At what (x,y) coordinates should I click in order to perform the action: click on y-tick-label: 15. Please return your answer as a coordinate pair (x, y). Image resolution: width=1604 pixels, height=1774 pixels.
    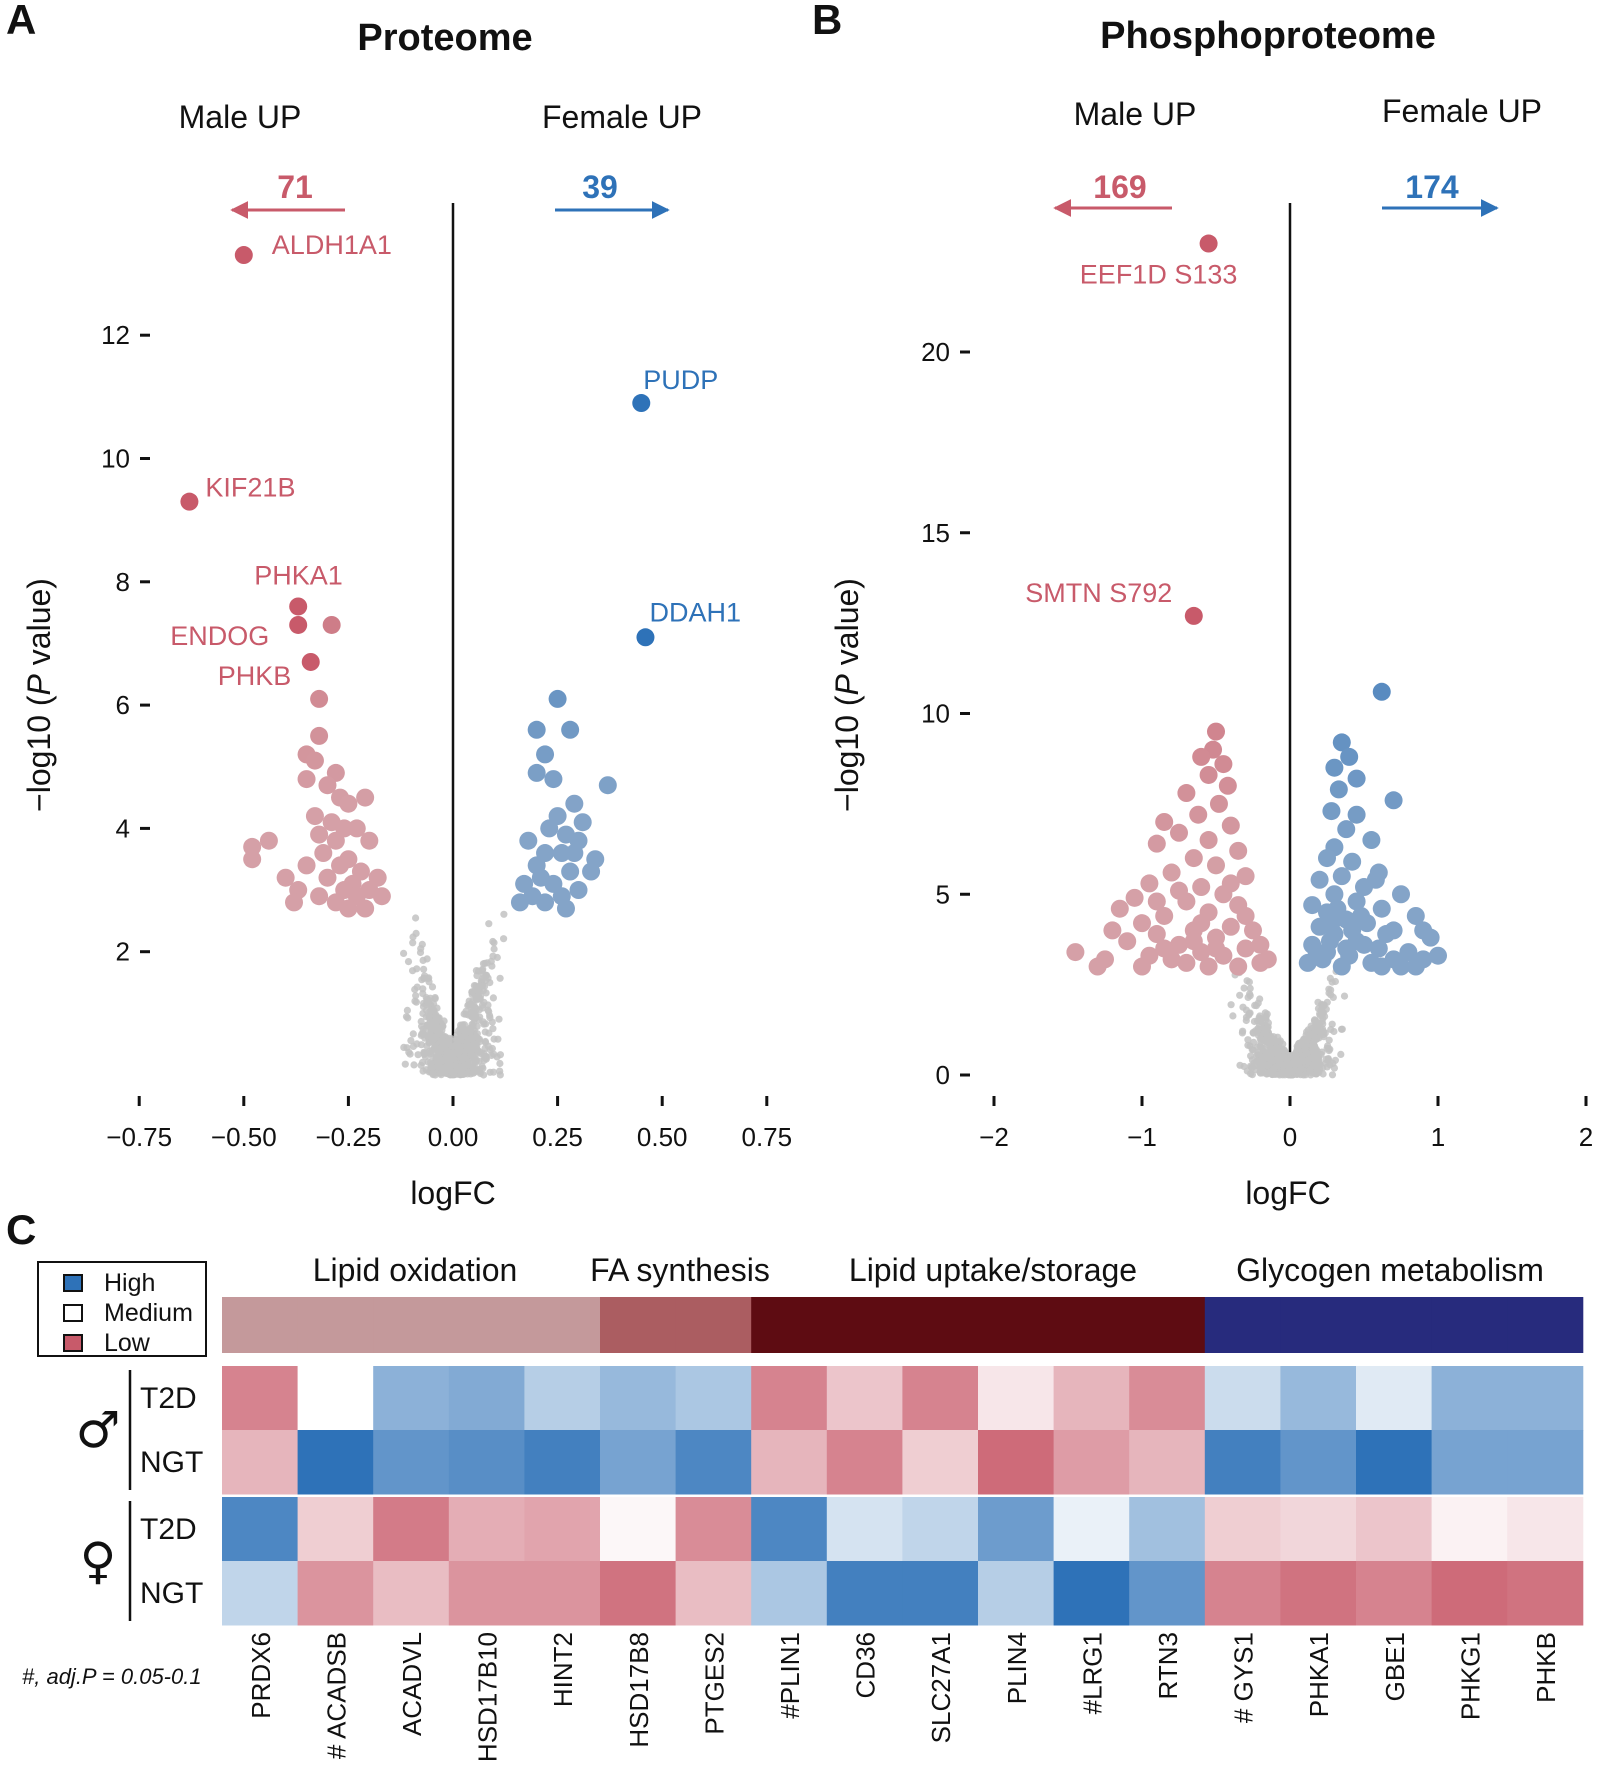
    Looking at the image, I should click on (935, 533).